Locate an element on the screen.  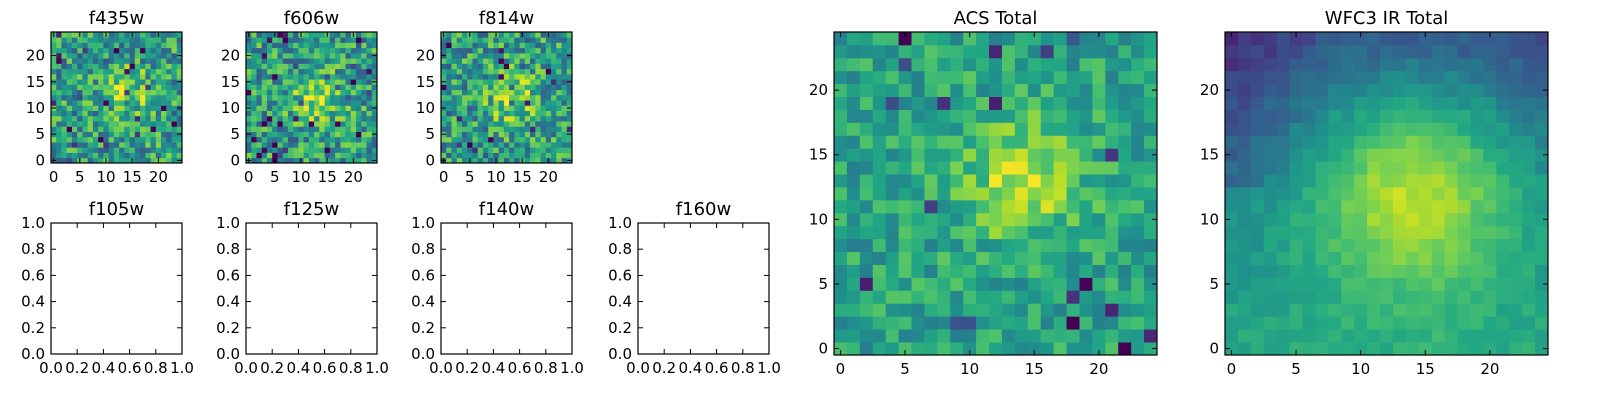
y-tick-label: 1.0 is located at coordinates (423, 223).